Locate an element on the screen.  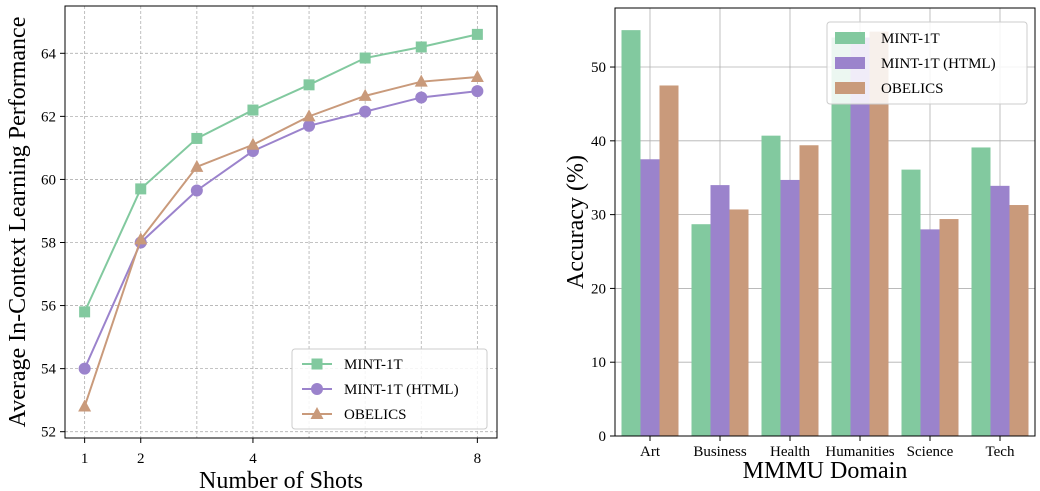
right-bar-series2-science is located at coordinates (949, 327).